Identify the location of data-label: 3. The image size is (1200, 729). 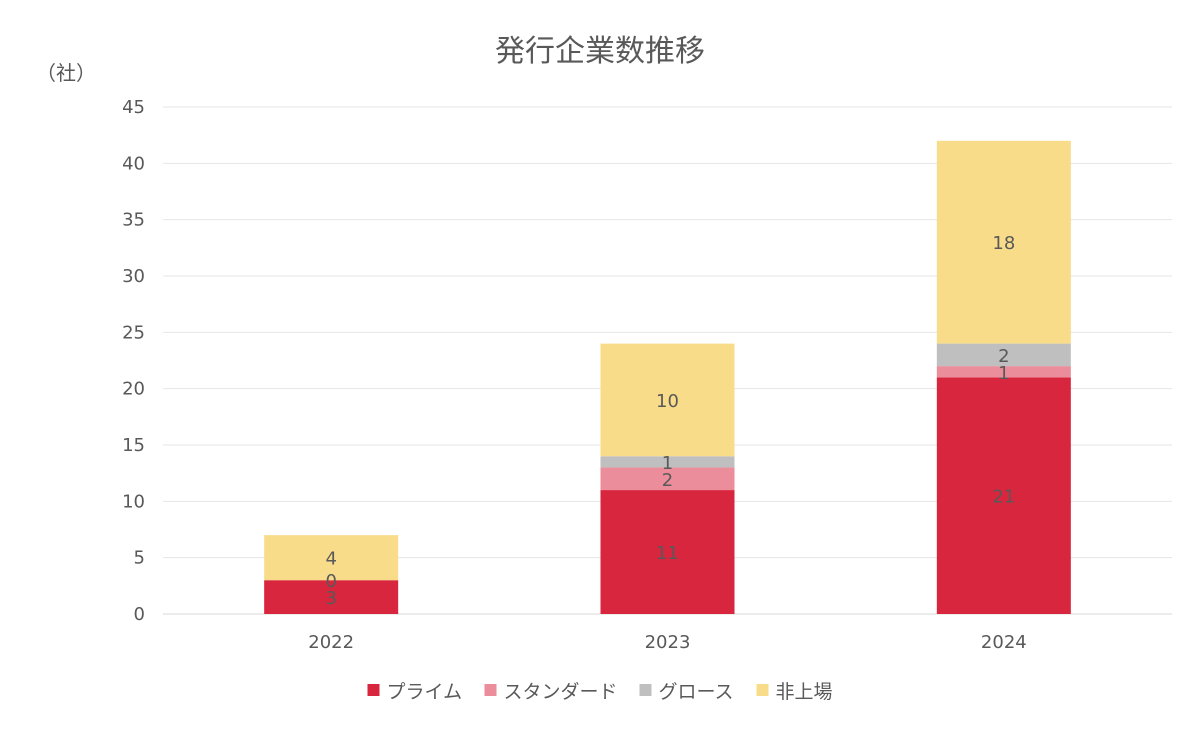
(330, 598).